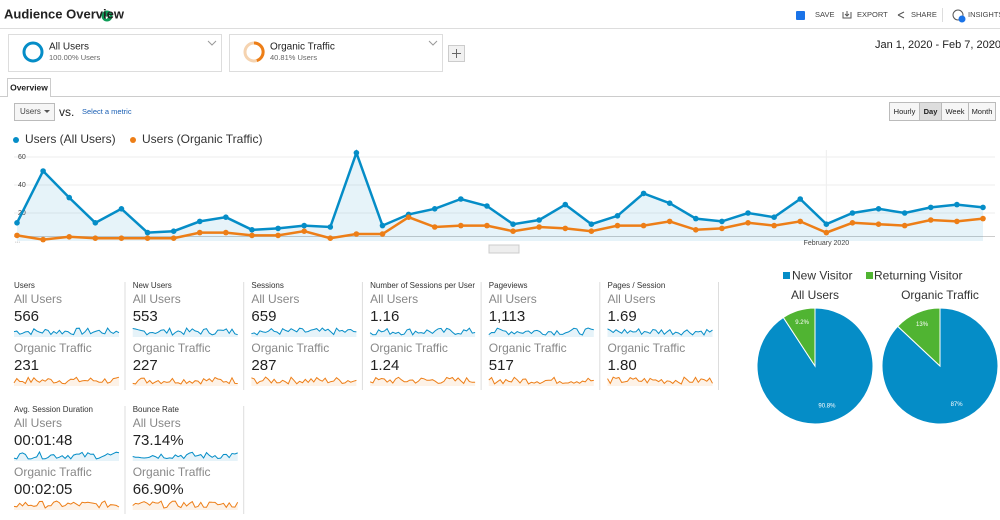  Describe the element at coordinates (508, 285) in the screenshot. I see `metric-name: Pageviews` at that location.